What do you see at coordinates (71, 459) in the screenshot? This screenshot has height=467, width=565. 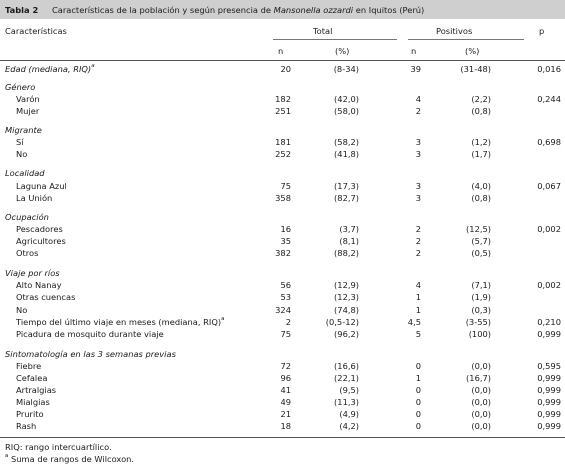 I see `footnote-a-text: Suma de rangos de Wilcoxon.` at bounding box center [71, 459].